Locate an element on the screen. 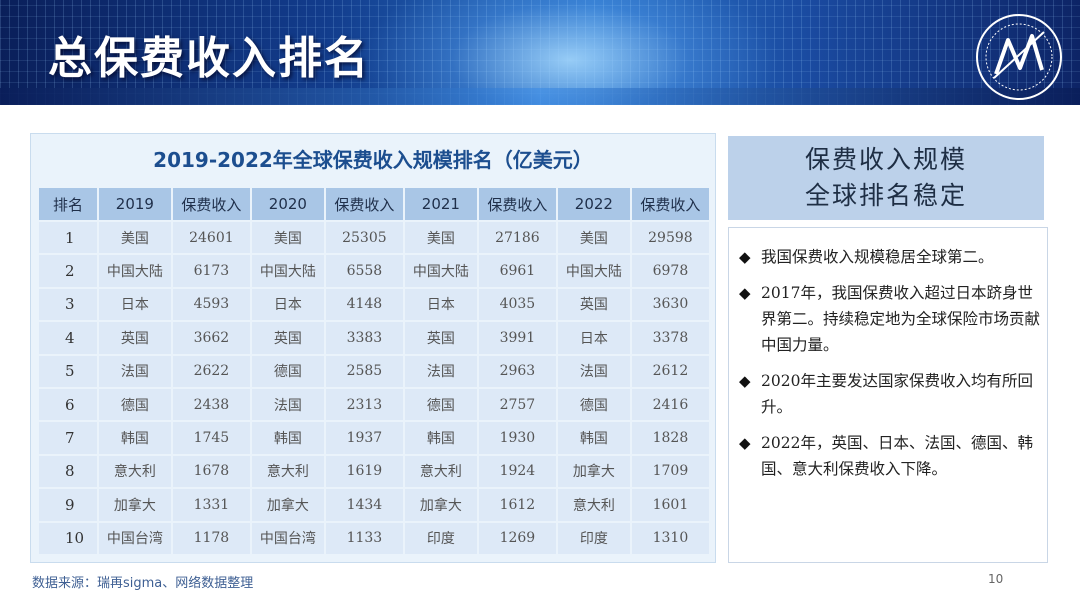 The height and width of the screenshot is (604, 1080). premium-value-cell: 6173 is located at coordinates (211, 271).